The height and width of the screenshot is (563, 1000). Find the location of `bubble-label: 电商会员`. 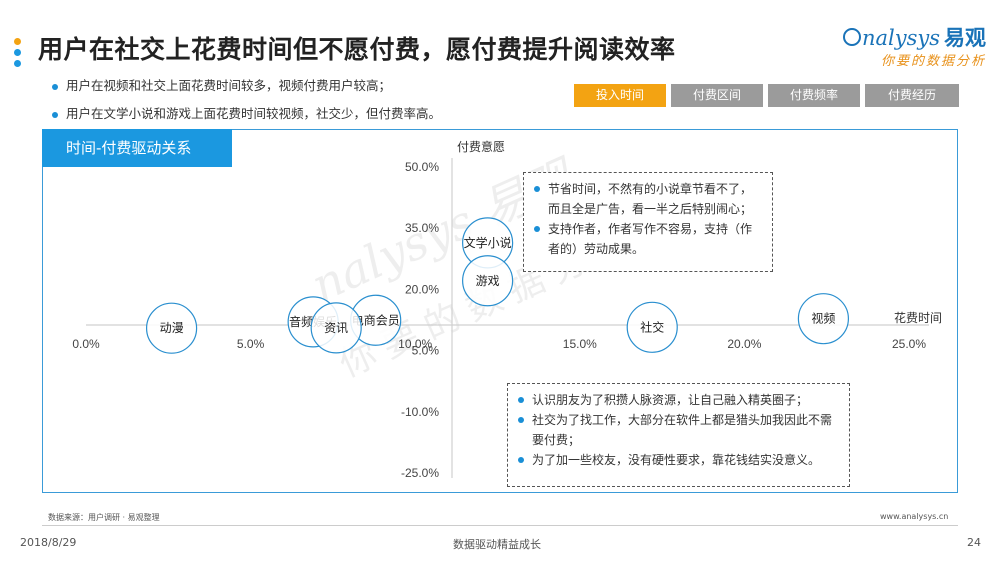

bubble-label: 电商会员 is located at coordinates (376, 319).